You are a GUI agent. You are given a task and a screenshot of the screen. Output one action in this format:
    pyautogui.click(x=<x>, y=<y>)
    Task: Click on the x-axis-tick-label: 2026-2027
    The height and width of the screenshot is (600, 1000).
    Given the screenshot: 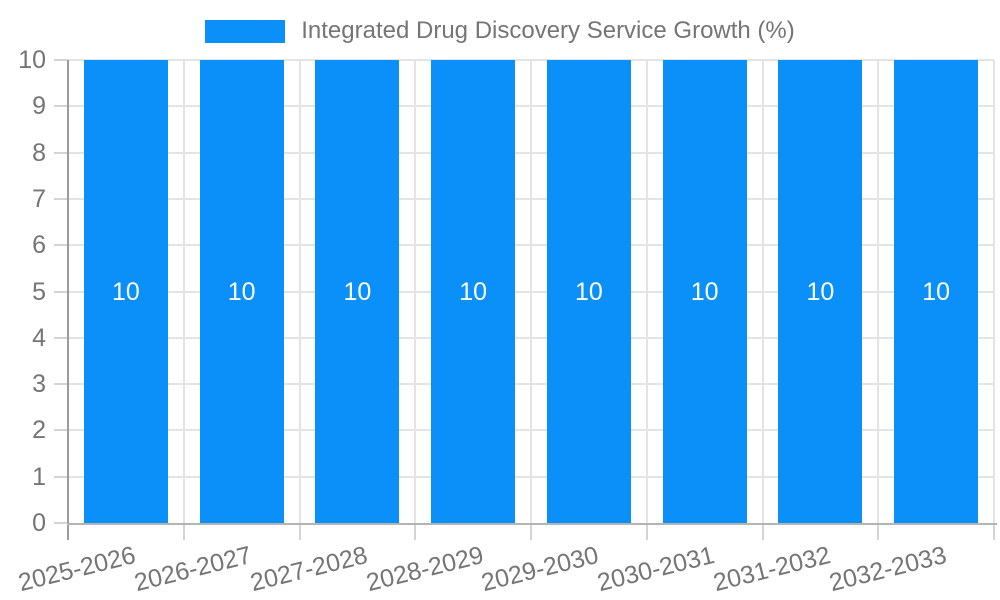 What is the action you would take?
    pyautogui.click(x=193, y=569)
    